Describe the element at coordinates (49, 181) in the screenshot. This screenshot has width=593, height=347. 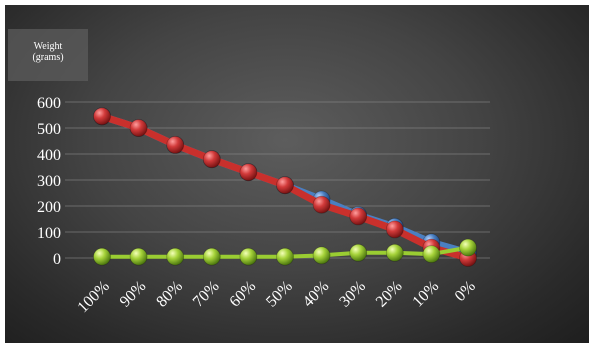
I see `y-tick-label: 300` at that location.